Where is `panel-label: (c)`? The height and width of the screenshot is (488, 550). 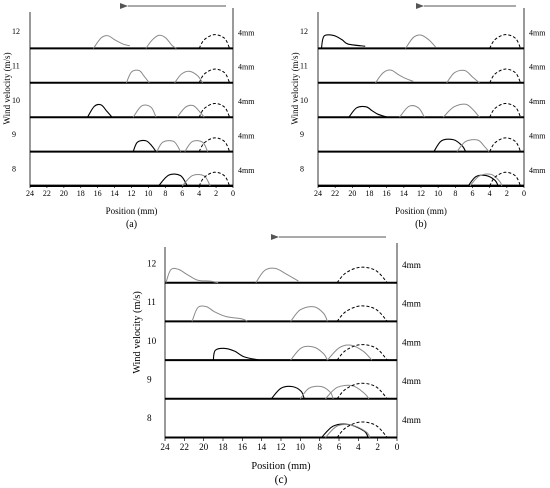
panel-label: (c) is located at coordinates (281, 480).